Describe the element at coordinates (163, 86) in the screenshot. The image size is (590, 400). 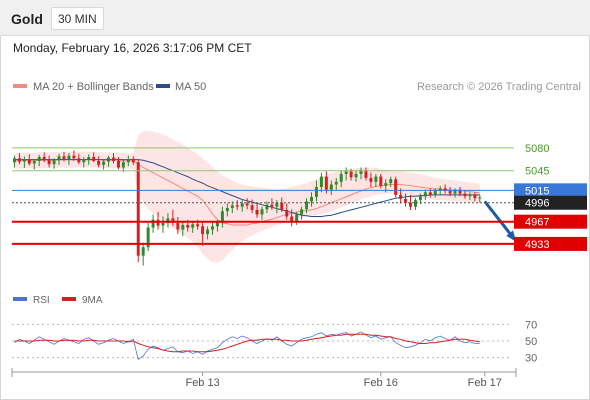
I see `legend-ma50-swatch` at that location.